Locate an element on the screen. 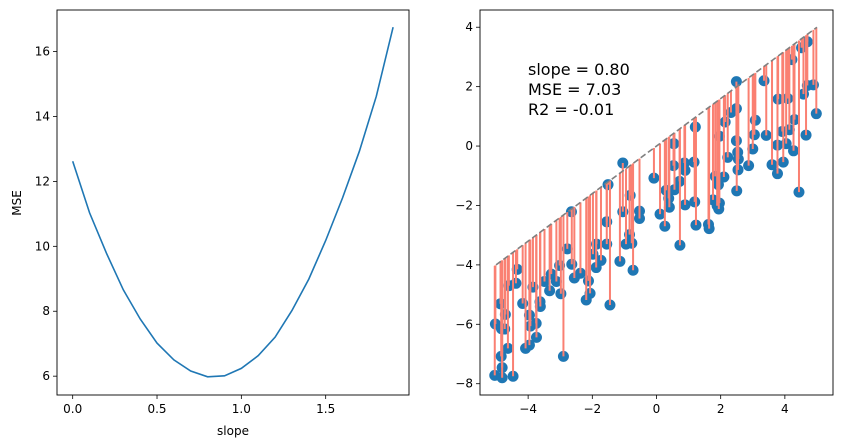 The image size is (842, 448). y-tick-label: 6 is located at coordinates (46, 376).